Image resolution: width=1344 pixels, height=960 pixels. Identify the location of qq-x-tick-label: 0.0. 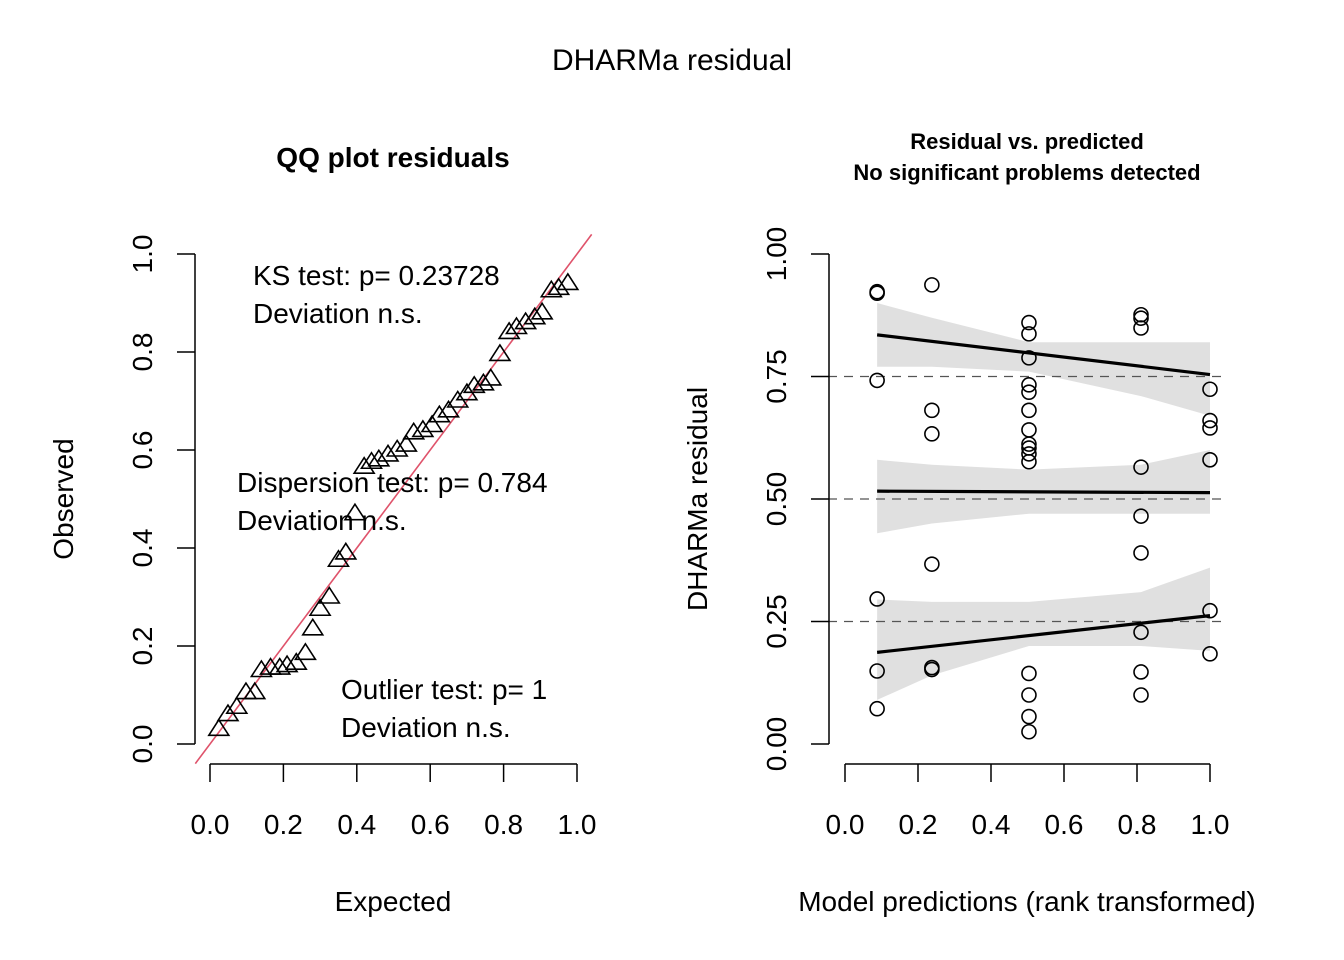
(210, 824).